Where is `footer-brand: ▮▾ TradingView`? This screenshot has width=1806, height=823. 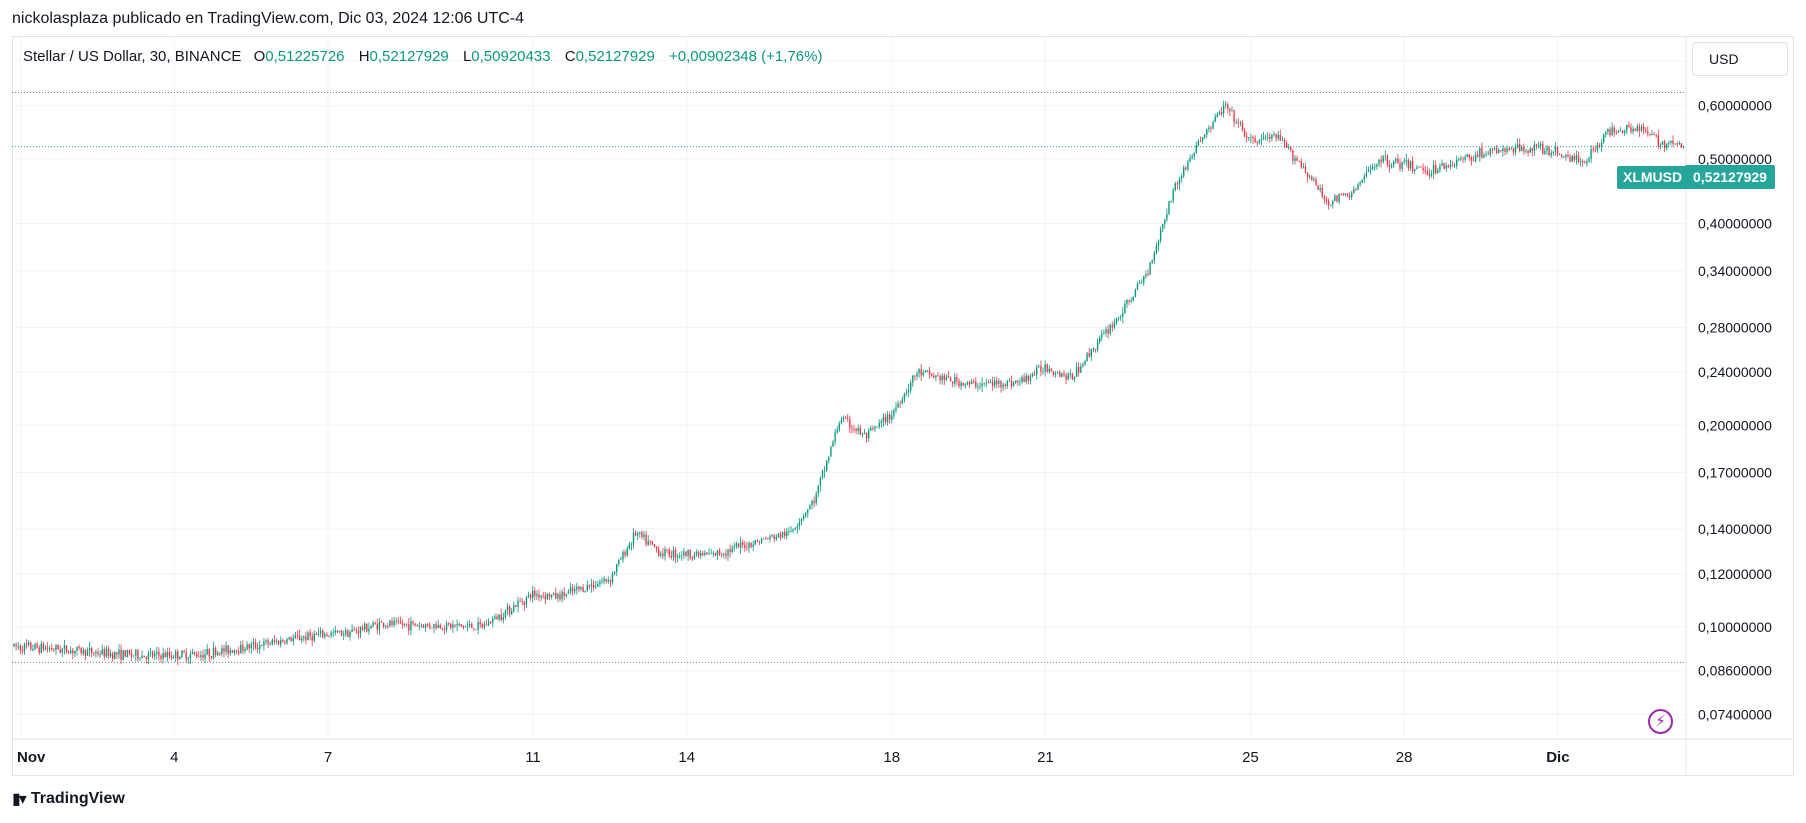
footer-brand: ▮▾ TradingView is located at coordinates (68, 799).